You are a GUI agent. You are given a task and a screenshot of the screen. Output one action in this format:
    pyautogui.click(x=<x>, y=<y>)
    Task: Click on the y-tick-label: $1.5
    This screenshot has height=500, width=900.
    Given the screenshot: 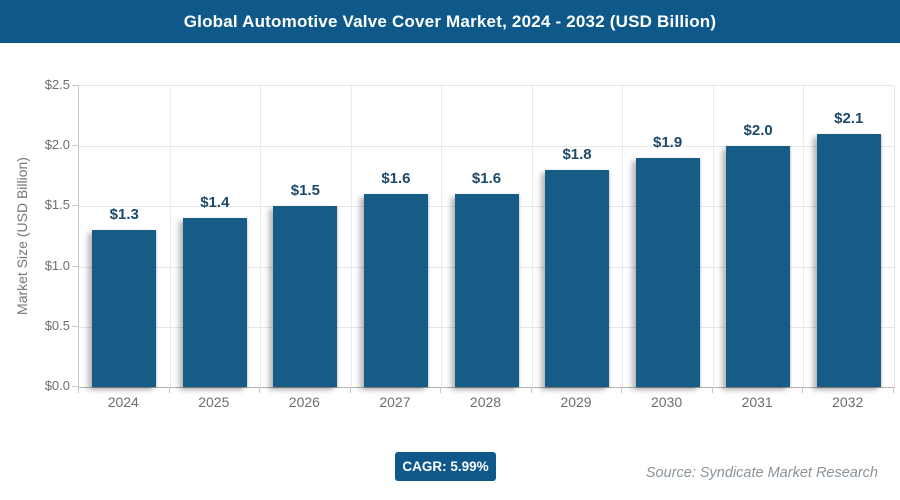 What is the action you would take?
    pyautogui.click(x=57, y=205)
    